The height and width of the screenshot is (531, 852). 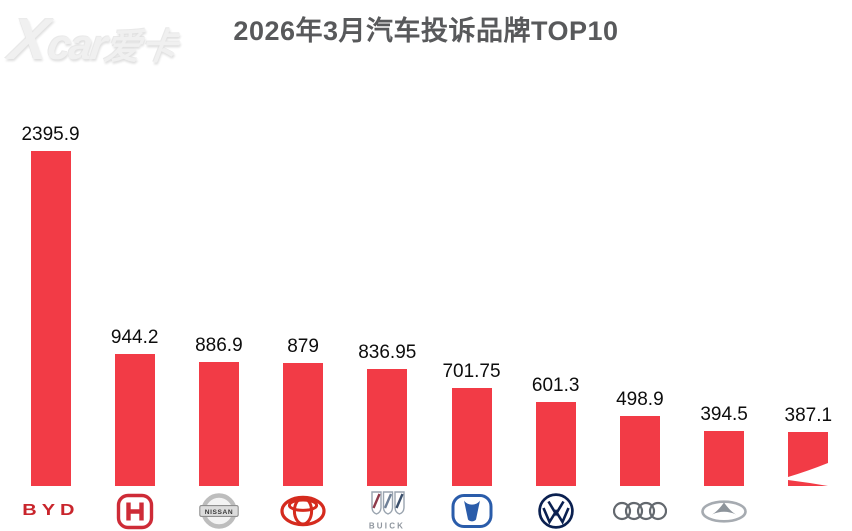 I want to click on logo-honda, so click(x=135, y=511).